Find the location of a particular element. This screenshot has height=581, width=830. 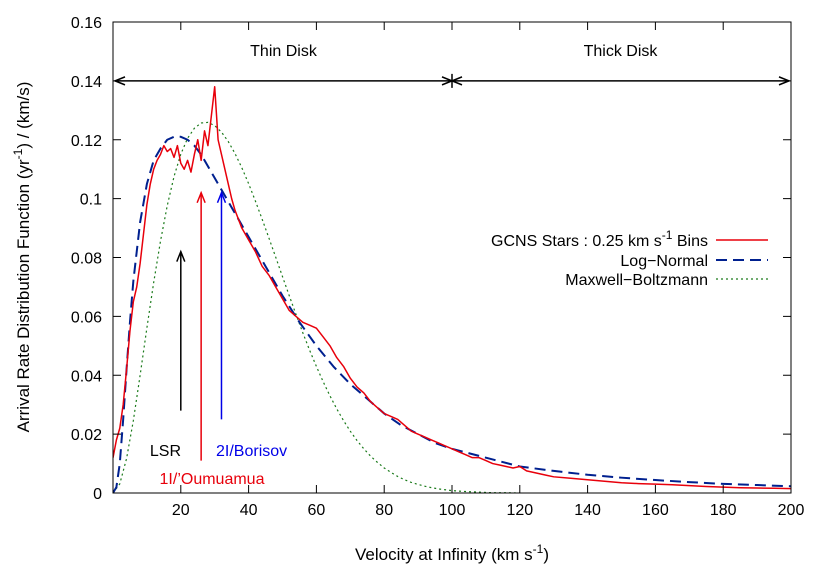

x-tick-label: 180 is located at coordinates (723, 510).